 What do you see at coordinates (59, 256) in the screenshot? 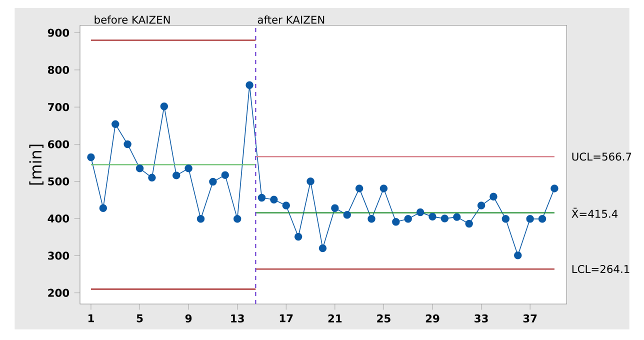
I see `y-tick-label: 300` at bounding box center [59, 256].